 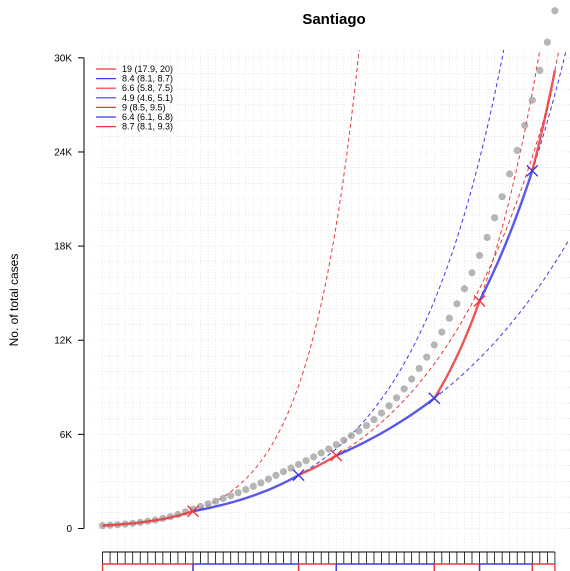 I want to click on legend-label: 4.9 (4.6, 5.1), so click(x=147, y=98).